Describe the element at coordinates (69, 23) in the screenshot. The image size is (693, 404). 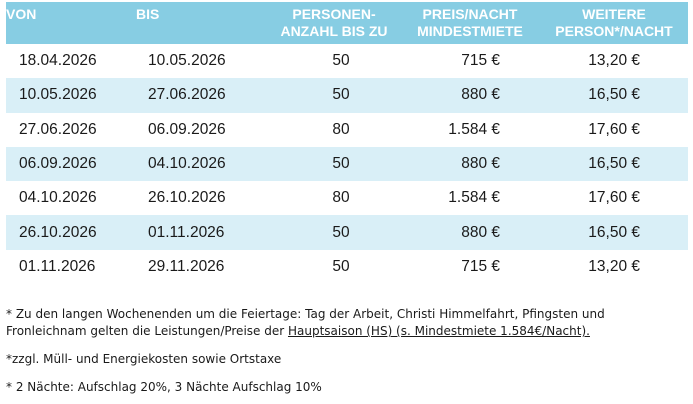
I see `header-von: VON` at that location.